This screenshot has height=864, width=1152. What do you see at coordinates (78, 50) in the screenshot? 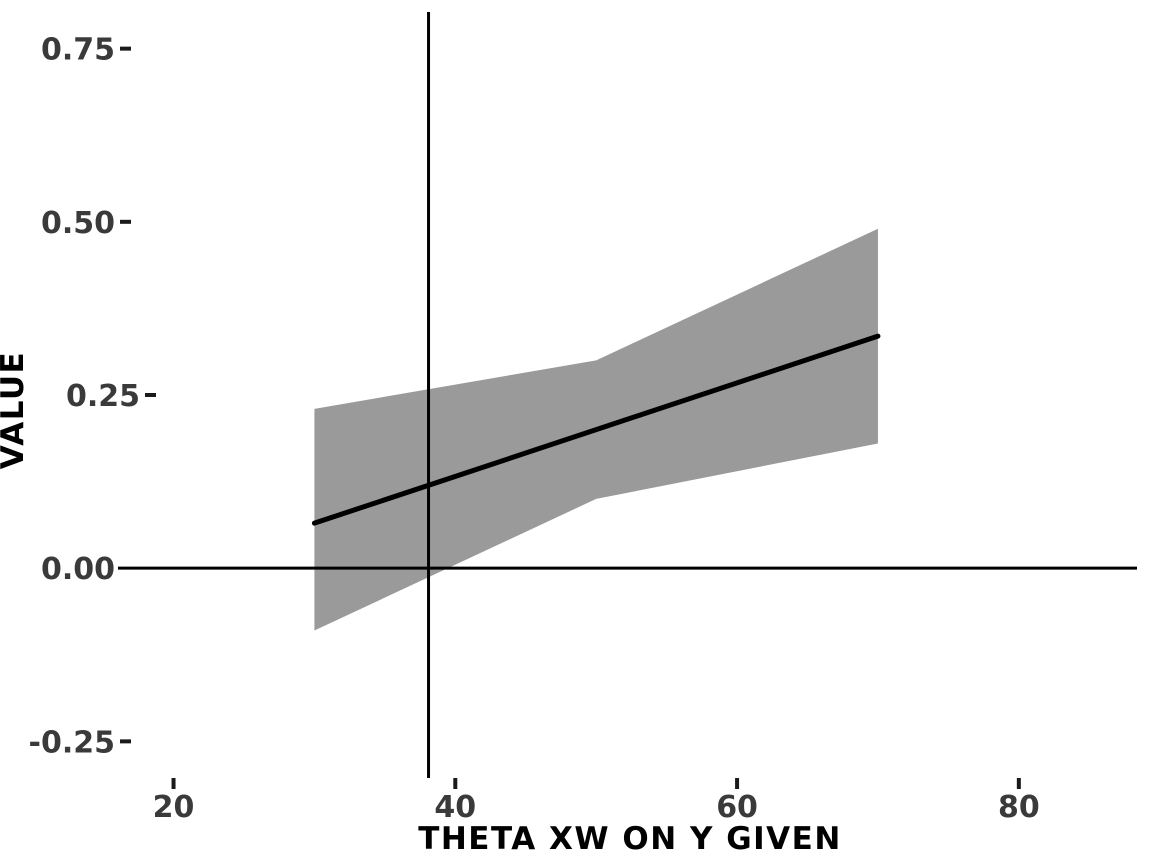
I see `y-tick-label: 0.75` at bounding box center [78, 50].